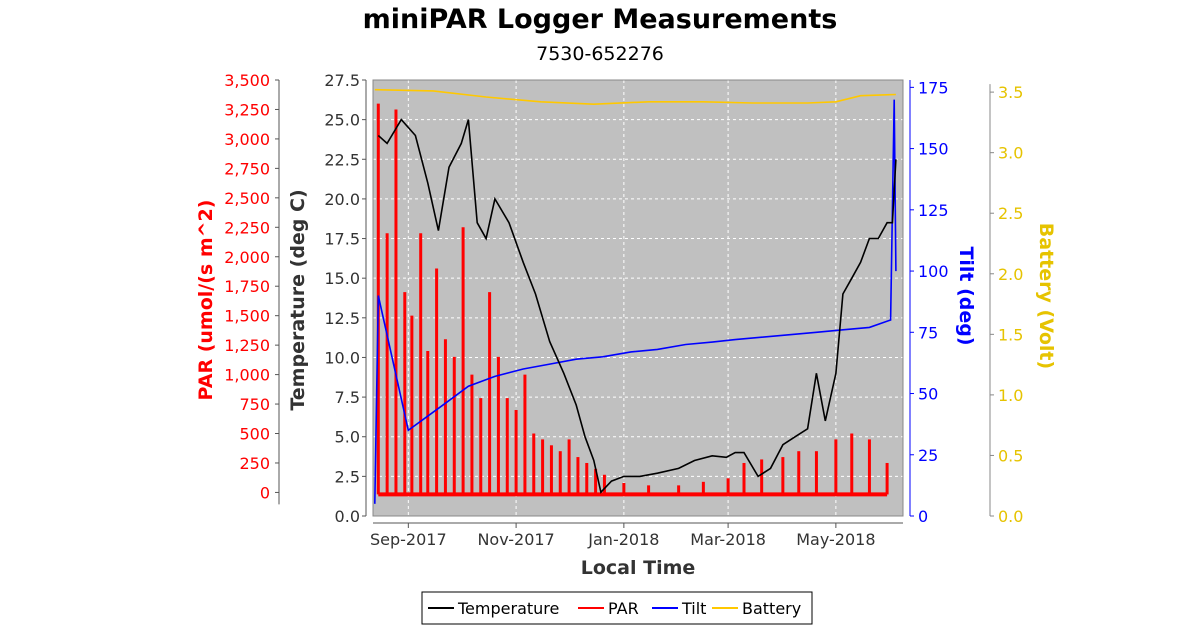  What do you see at coordinates (247, 316) in the screenshot?
I see `par-tick-label: 1,500` at bounding box center [247, 316].